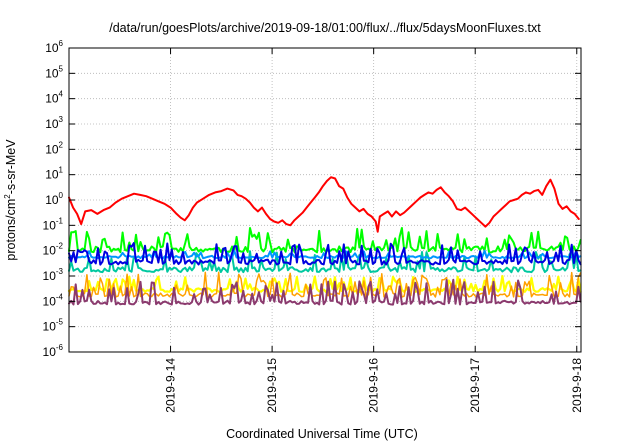  I want to click on y-tick-exponent: 1, so click(61, 170).